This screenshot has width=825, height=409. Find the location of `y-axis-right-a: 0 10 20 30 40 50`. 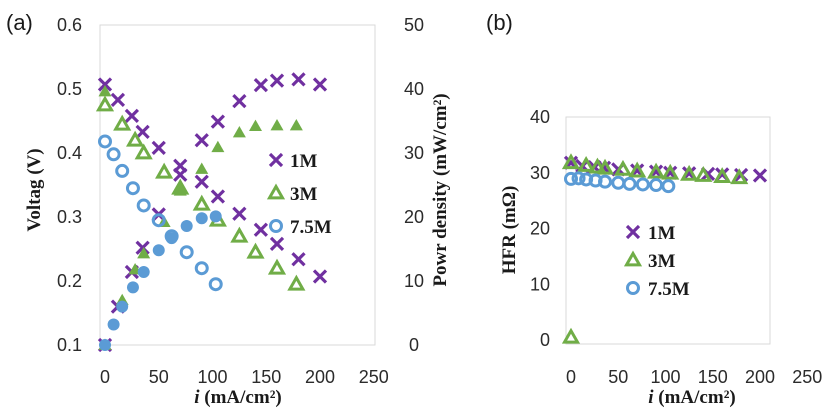

y-axis-right-a: 0 10 20 30 40 50 is located at coordinates (414, 185).